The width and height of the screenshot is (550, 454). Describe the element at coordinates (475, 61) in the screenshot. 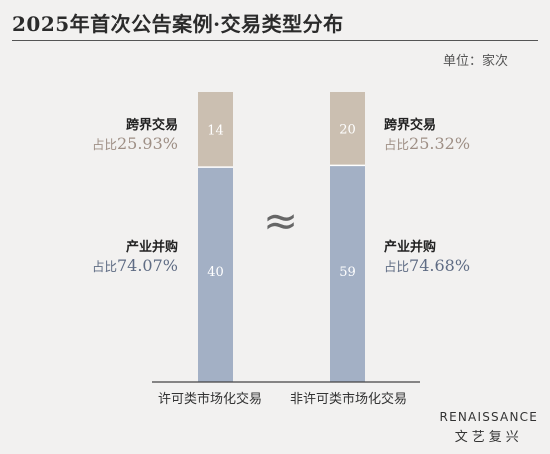

I see `unit-label: 单位：家次` at that location.